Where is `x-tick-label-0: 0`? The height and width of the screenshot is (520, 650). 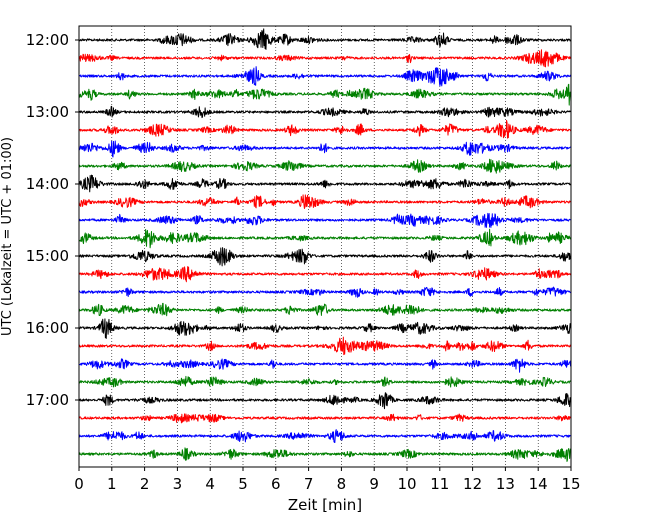
x-tick-label-0: 0 is located at coordinates (79, 484).